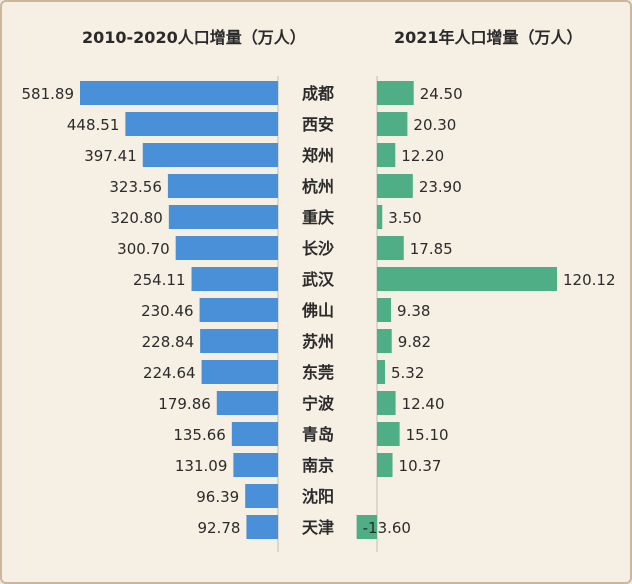 The width and height of the screenshot is (632, 584). Describe the element at coordinates (318, 186) in the screenshot. I see `category-label-3: 杭州` at that location.